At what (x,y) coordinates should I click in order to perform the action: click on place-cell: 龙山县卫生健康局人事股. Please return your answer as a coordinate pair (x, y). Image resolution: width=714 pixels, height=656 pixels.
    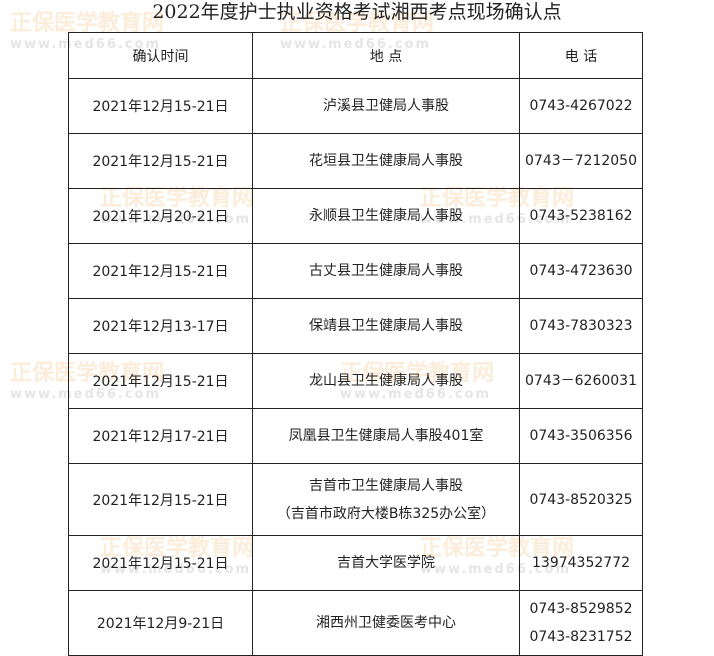
    Looking at the image, I should click on (386, 381).